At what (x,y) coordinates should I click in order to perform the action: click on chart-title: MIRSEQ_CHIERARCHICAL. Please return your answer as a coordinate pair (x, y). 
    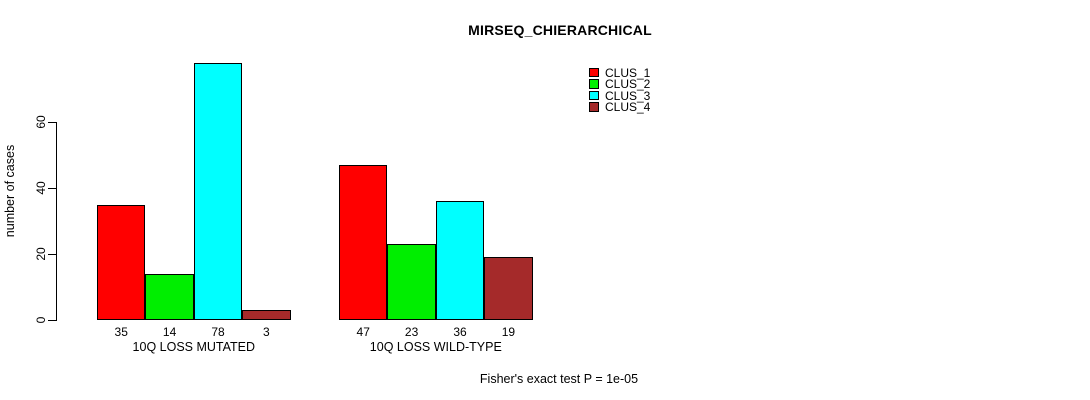
    Looking at the image, I should click on (560, 30).